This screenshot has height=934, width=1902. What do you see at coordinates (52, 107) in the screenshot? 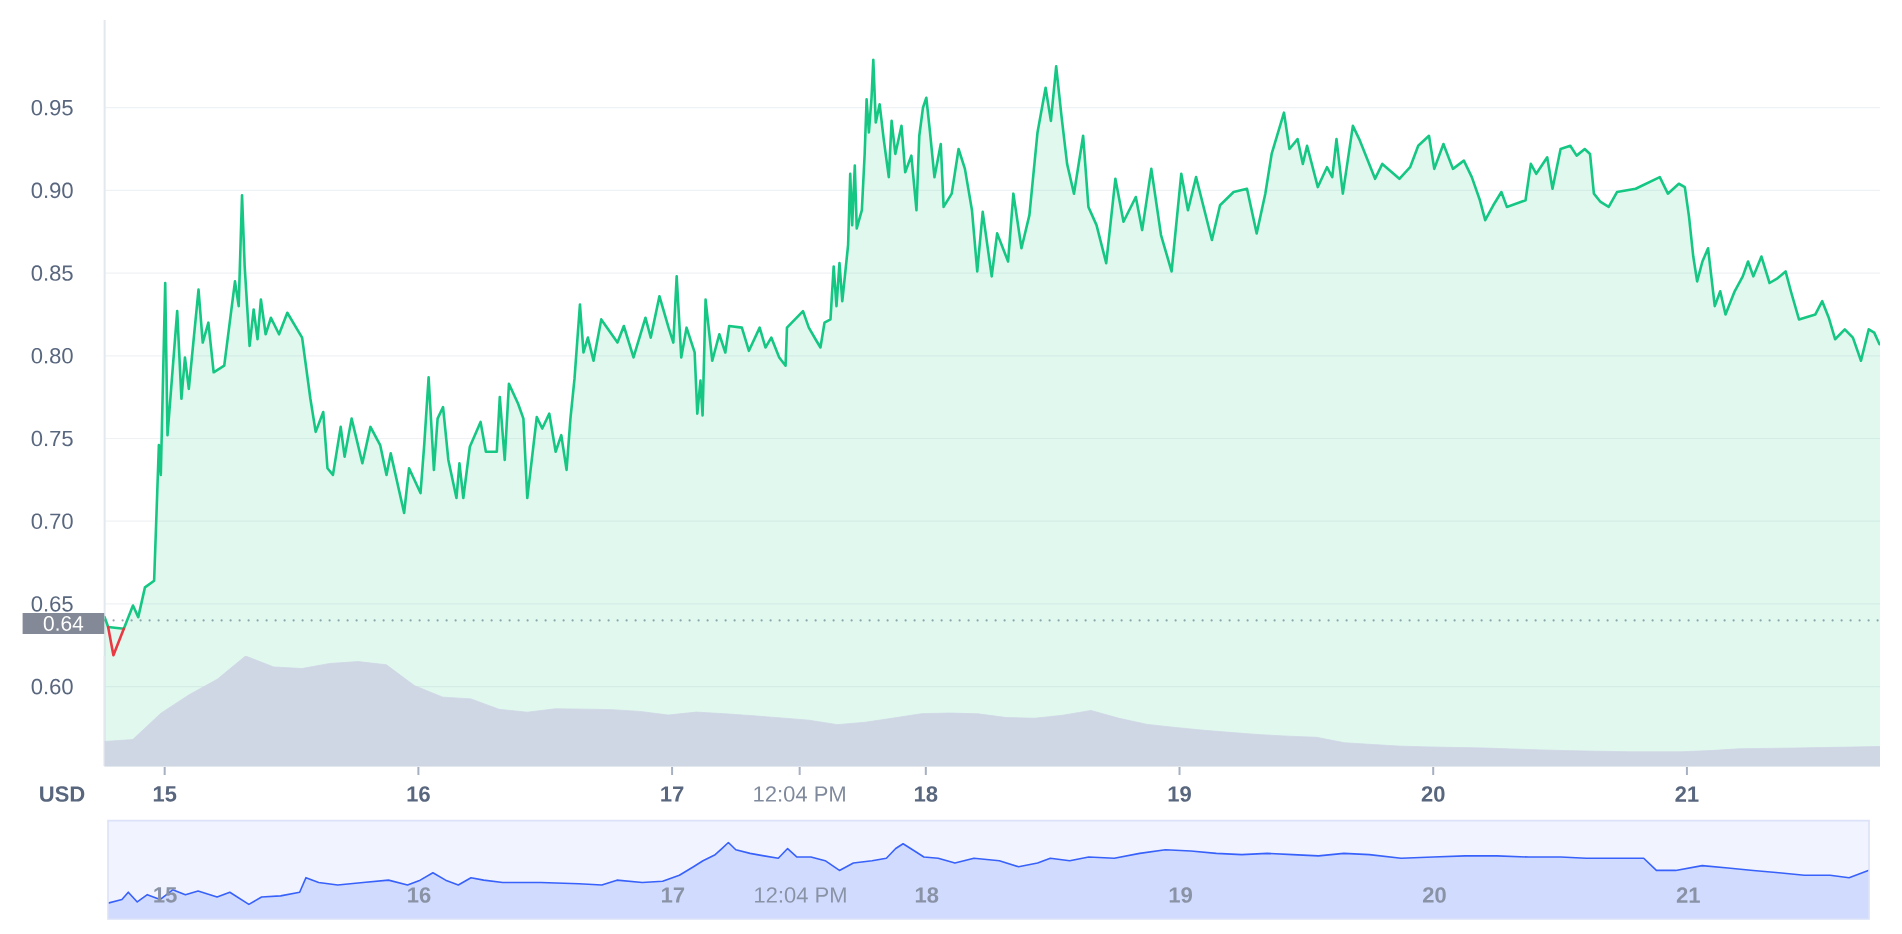
I see `y-tick-label: 0.95` at bounding box center [52, 107].